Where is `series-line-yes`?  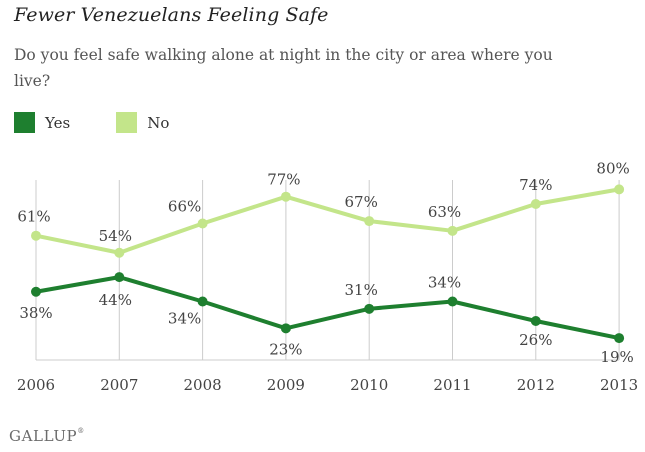
series-line-yes is located at coordinates (327, 308).